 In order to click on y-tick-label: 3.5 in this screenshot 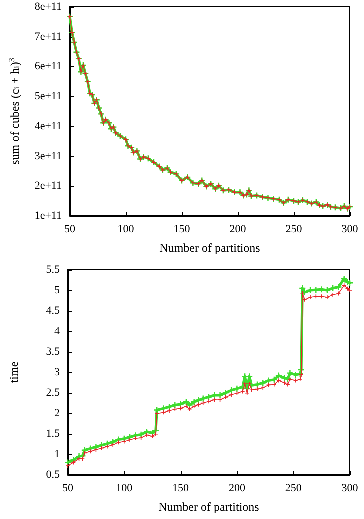, I will do `click(53, 352)`.